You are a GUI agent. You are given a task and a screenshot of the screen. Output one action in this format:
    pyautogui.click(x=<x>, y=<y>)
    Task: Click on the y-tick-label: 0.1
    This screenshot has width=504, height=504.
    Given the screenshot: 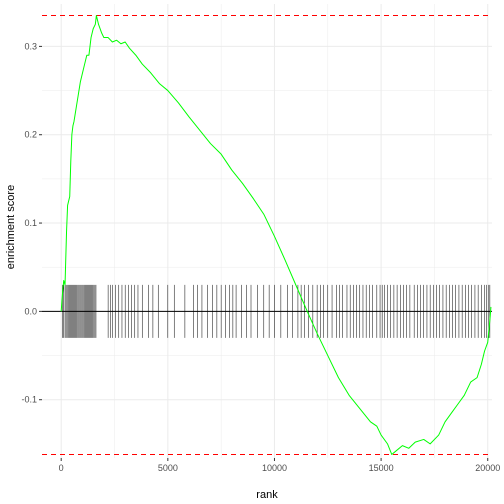 What is the action you would take?
    pyautogui.click(x=30, y=223)
    